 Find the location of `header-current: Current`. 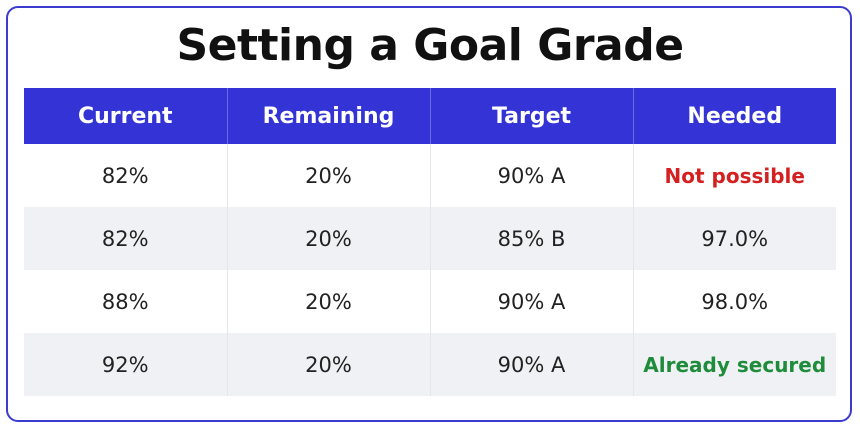

header-current: Current is located at coordinates (126, 116).